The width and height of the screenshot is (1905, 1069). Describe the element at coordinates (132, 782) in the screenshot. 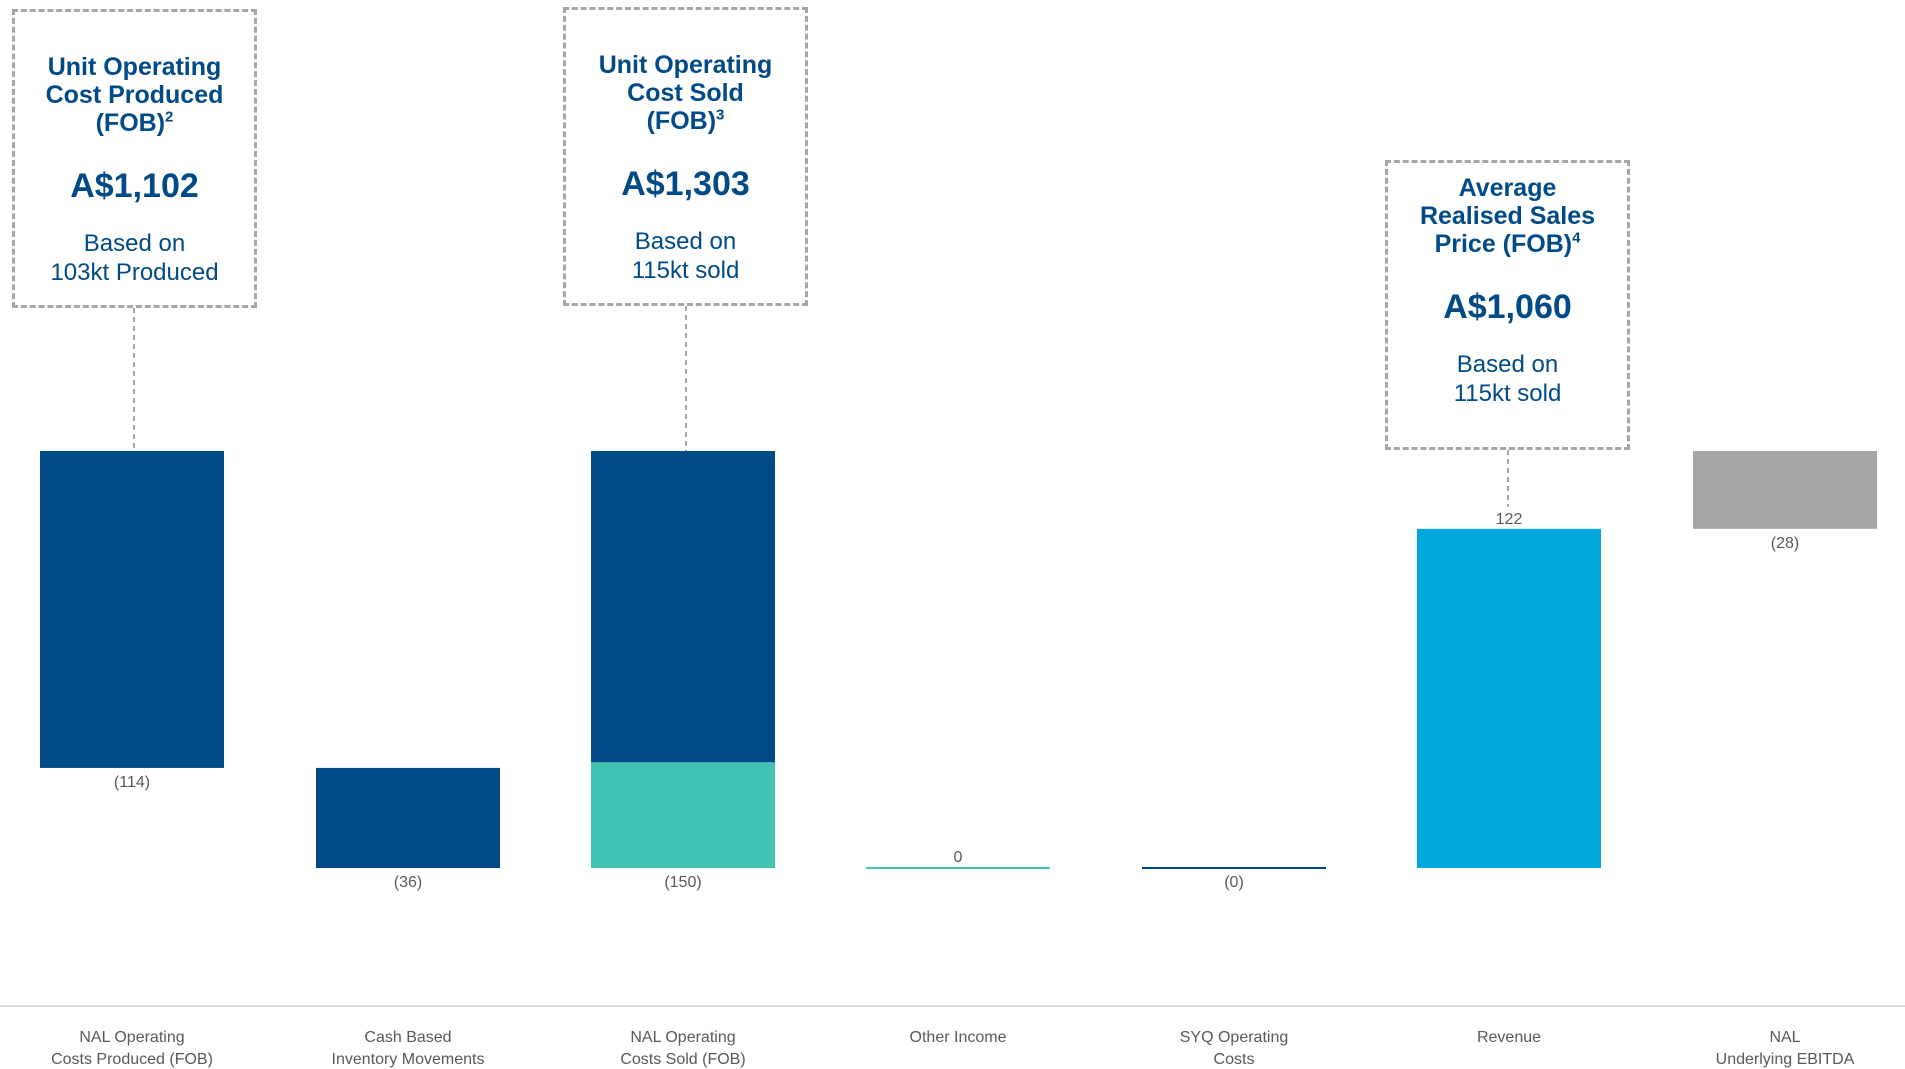

I see `value-label-1: (114)` at that location.